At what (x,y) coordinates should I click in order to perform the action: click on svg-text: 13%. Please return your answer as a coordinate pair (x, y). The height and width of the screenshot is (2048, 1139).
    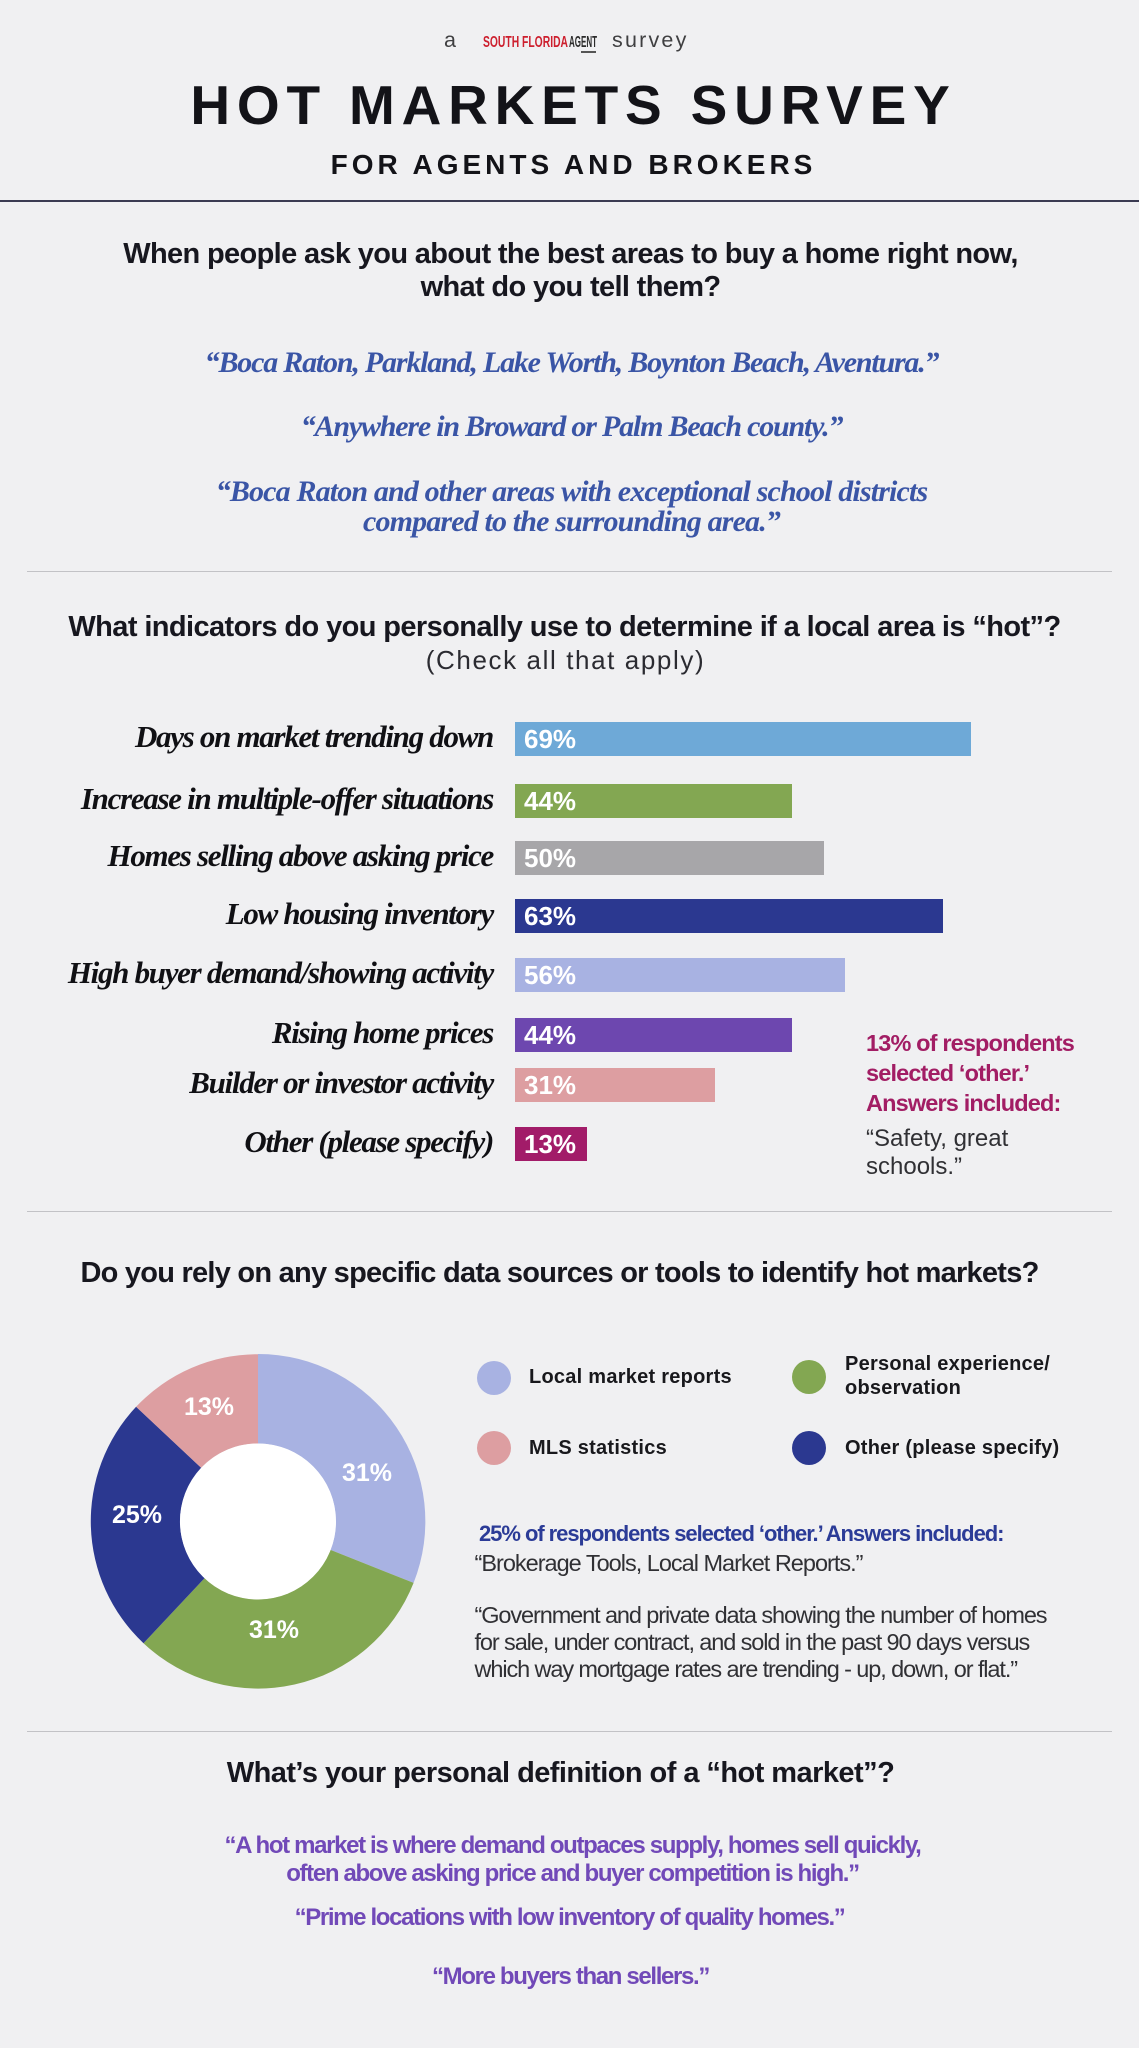
    Looking at the image, I should click on (209, 1407).